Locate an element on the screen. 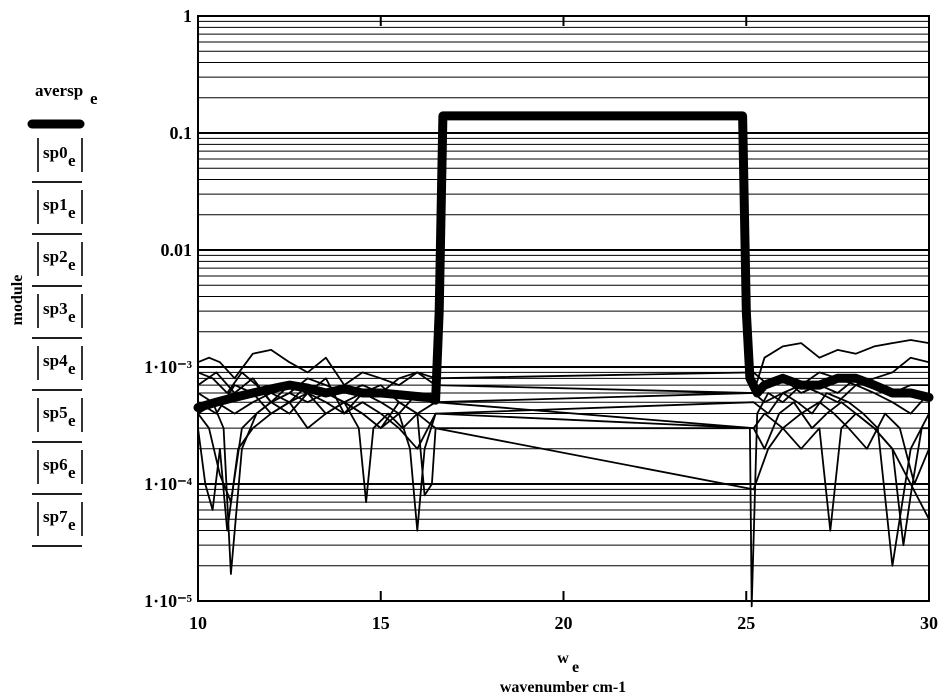 The width and height of the screenshot is (939, 698). x-axis-label: w is located at coordinates (563, 658).